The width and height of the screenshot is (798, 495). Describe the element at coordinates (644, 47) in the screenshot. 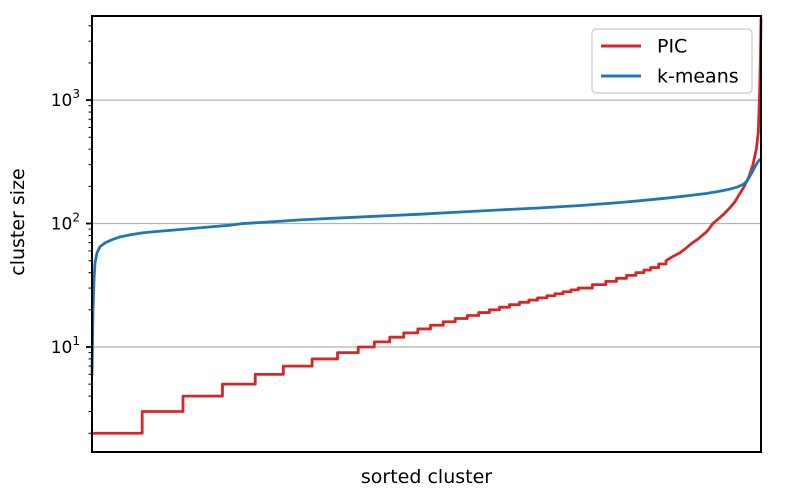

I see `legend-entry-pic: PIC` at that location.